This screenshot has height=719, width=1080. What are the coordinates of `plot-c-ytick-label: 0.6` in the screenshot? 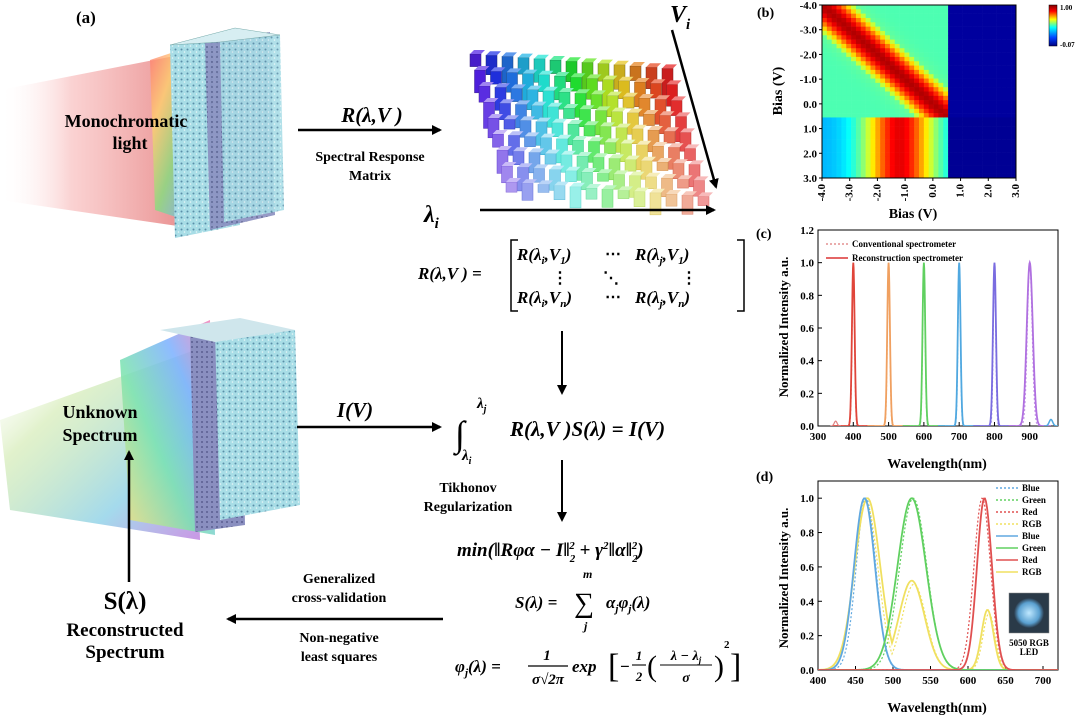 It's located at (807, 329).